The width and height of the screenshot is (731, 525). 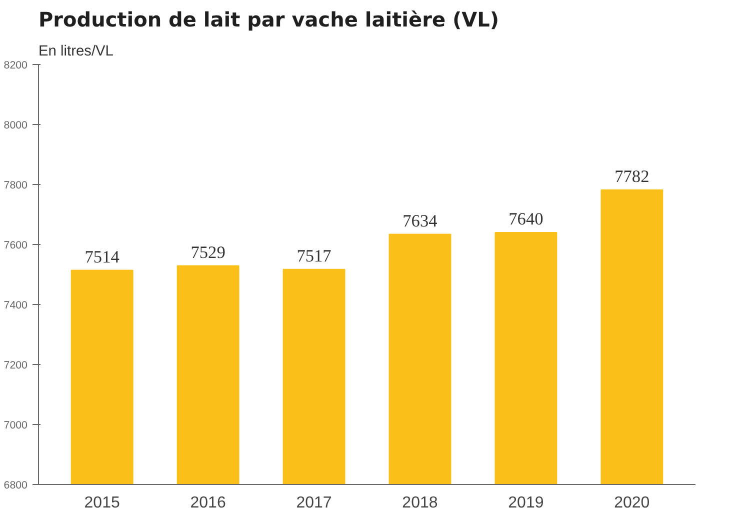 What do you see at coordinates (76, 52) in the screenshot?
I see `chart-subtitle: En litres/VL` at bounding box center [76, 52].